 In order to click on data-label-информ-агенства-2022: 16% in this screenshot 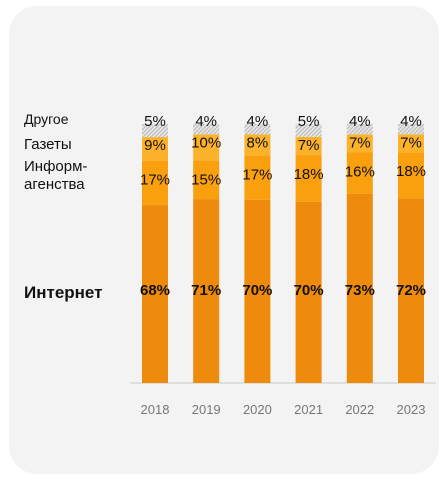, I will do `click(360, 172)`.